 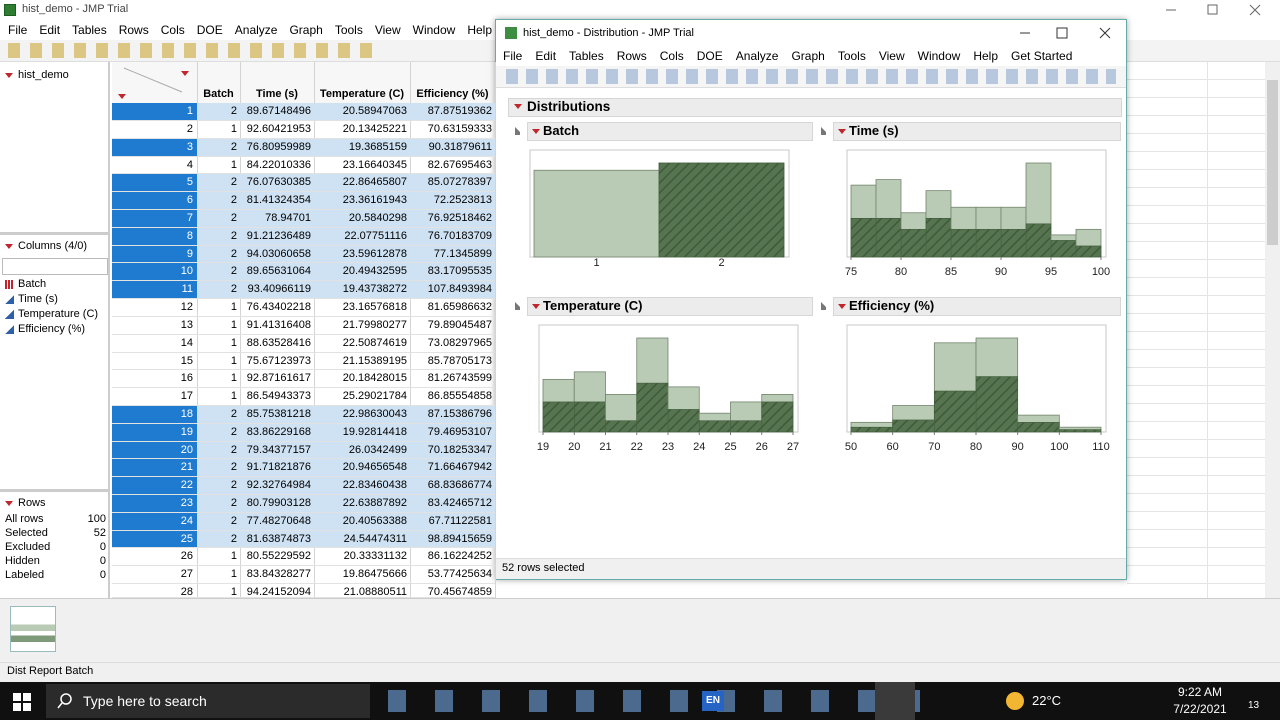 I want to click on menu-item: View, so click(x=891, y=56).